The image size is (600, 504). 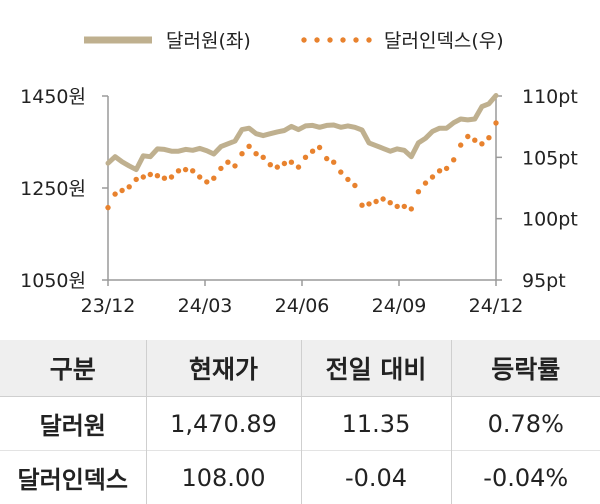 I want to click on change-rate-cell: 0.78%, so click(x=525, y=423).